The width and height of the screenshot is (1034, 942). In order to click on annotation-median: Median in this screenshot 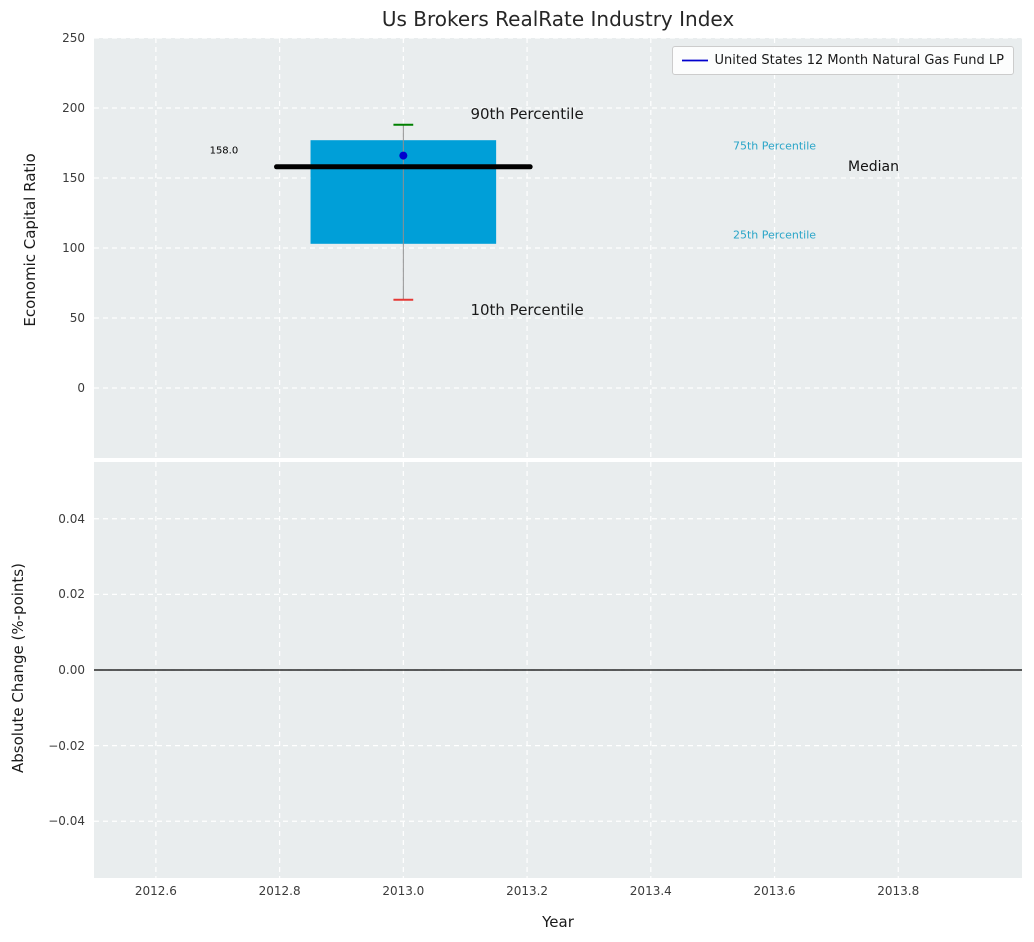, I will do `click(873, 166)`.